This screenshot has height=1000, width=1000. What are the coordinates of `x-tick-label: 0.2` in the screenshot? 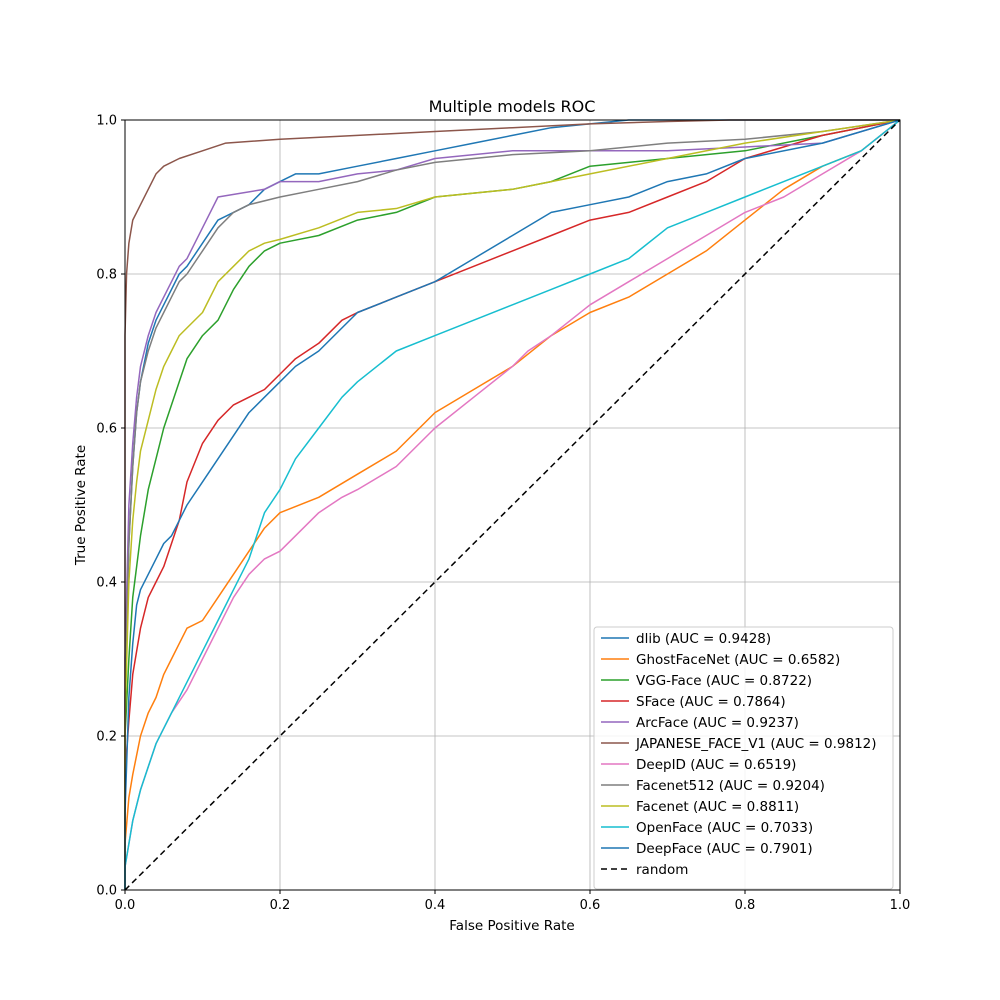 It's located at (280, 905).